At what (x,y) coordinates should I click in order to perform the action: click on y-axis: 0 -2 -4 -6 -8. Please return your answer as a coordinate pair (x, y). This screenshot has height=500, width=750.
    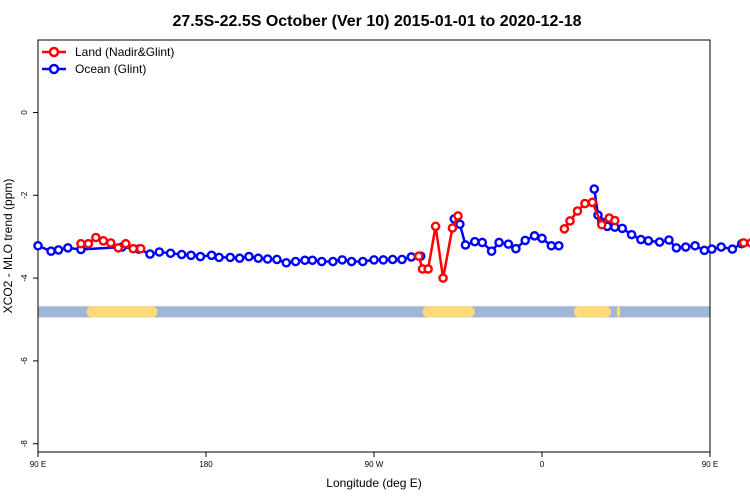
    Looking at the image, I should click on (29, 279).